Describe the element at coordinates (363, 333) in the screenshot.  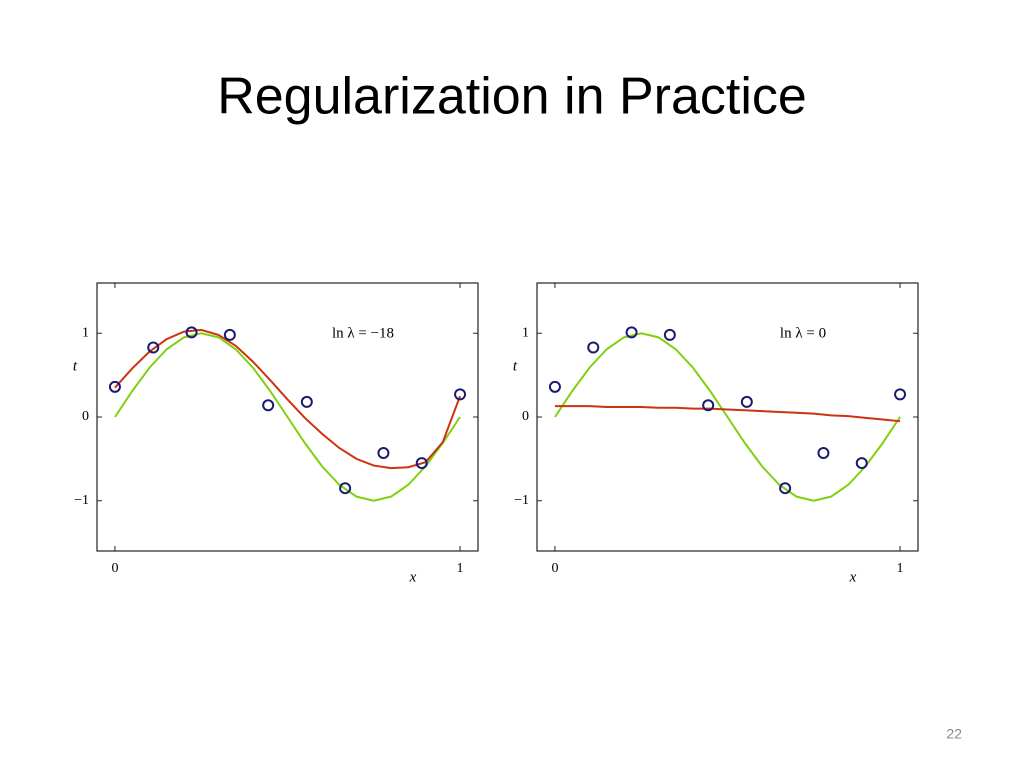
I see `annotation: ln λ = −18` at that location.